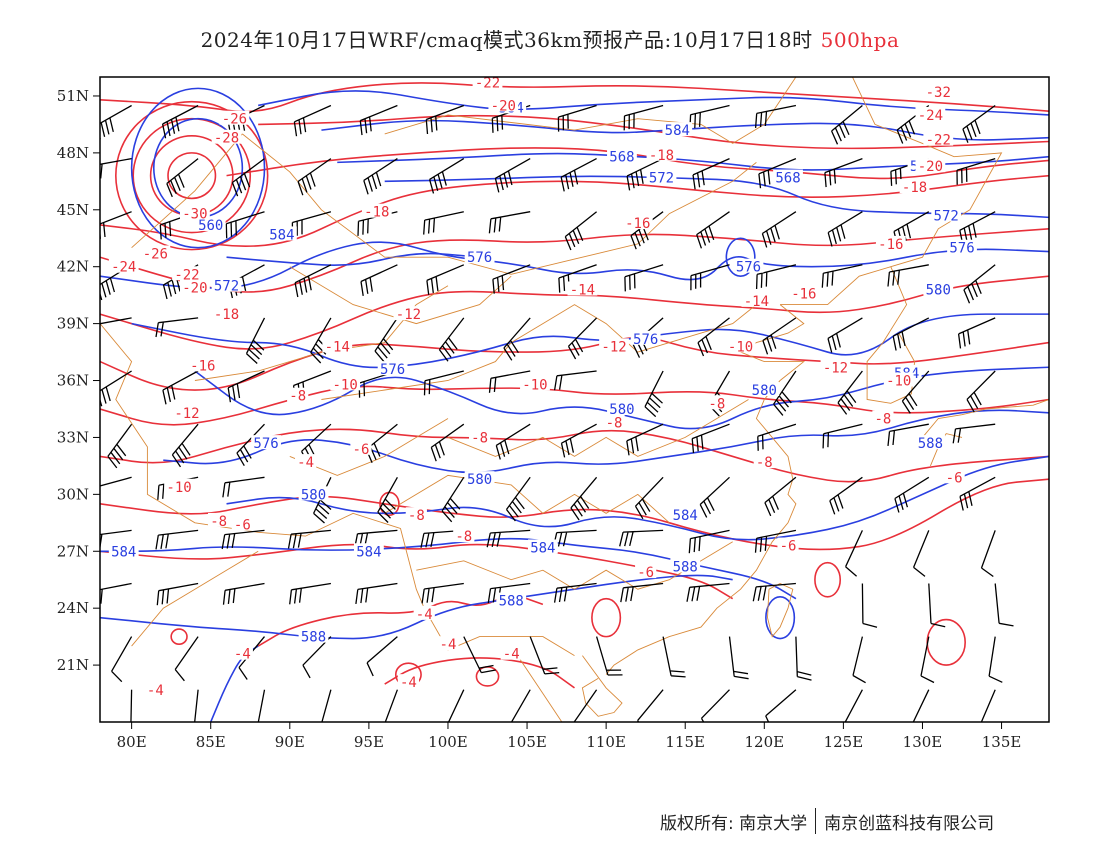  I want to click on temperature-contour-label: -6, so click(645, 573).